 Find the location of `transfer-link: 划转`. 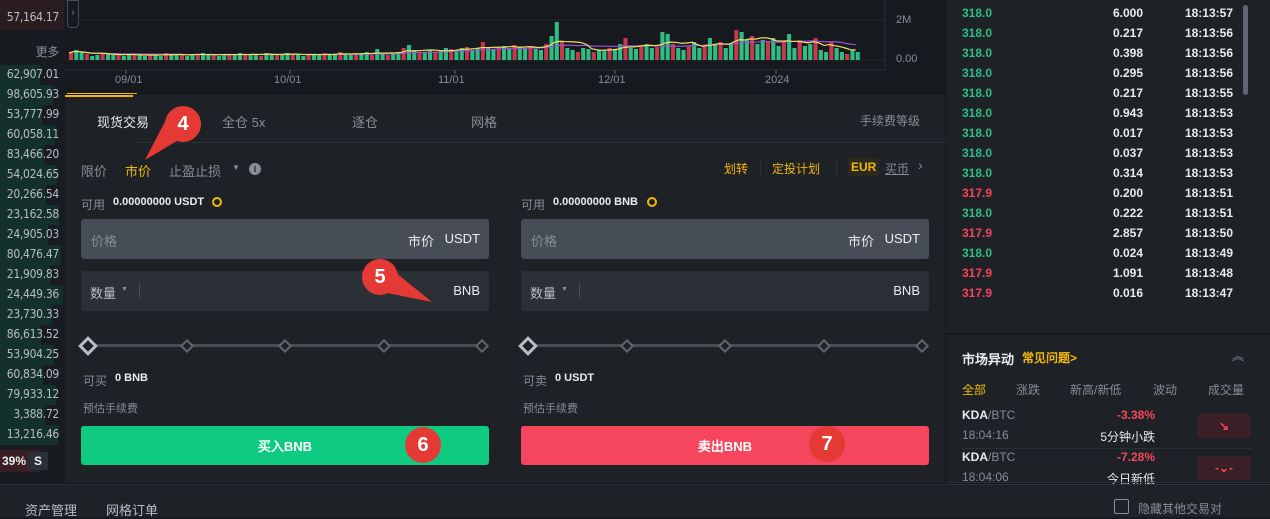

transfer-link: 划转 is located at coordinates (736, 169).